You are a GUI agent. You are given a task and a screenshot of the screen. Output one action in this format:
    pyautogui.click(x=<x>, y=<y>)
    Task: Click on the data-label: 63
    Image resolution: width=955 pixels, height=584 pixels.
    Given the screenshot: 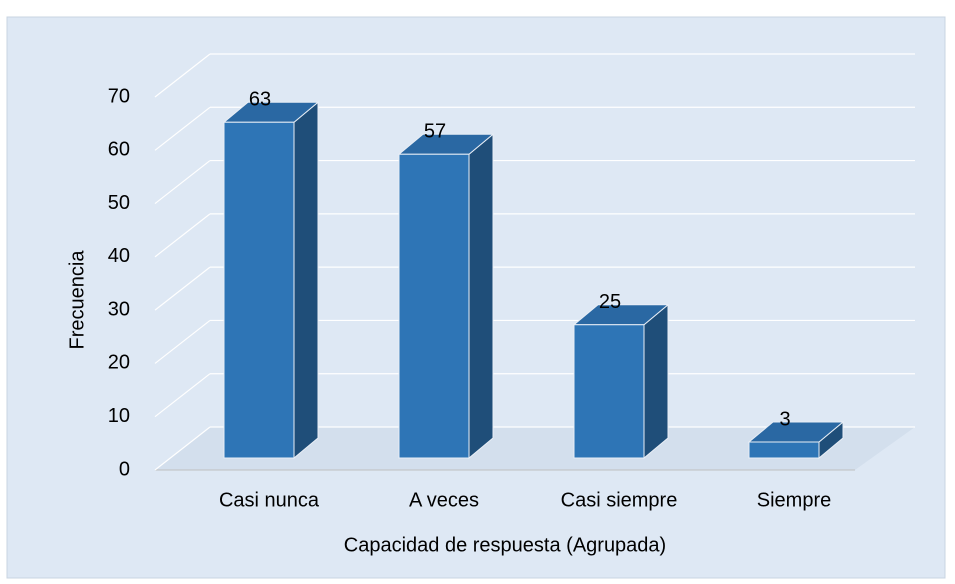 What is the action you would take?
    pyautogui.click(x=260, y=100)
    